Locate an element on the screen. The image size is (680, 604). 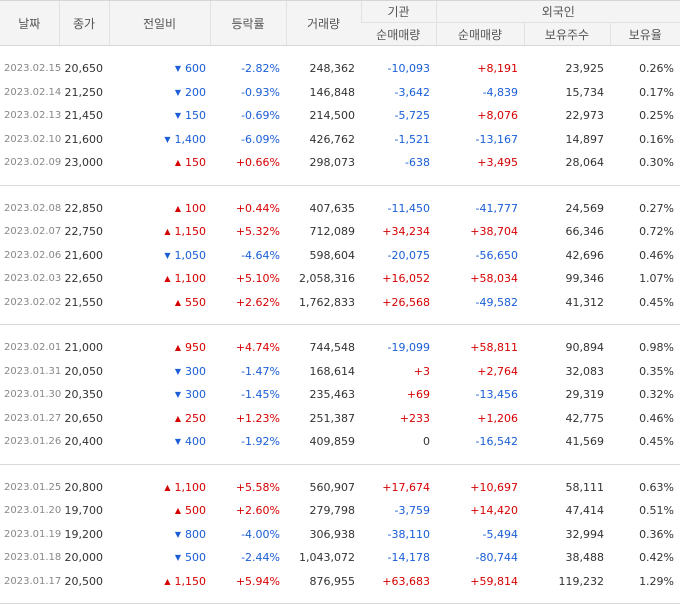
close-cell: 21,000 is located at coordinates (84, 348).